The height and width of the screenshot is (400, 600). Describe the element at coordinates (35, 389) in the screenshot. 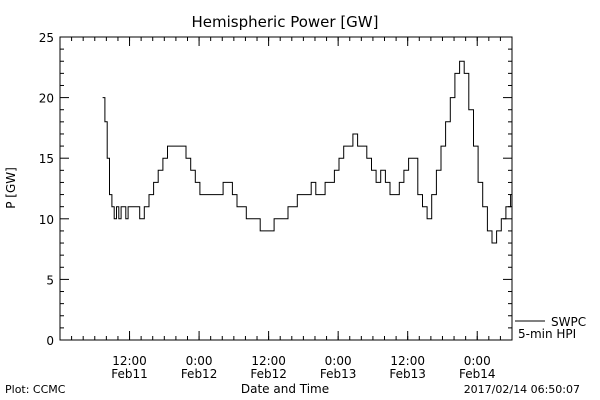

I see `plot-credit: Plot: CCMC` at that location.